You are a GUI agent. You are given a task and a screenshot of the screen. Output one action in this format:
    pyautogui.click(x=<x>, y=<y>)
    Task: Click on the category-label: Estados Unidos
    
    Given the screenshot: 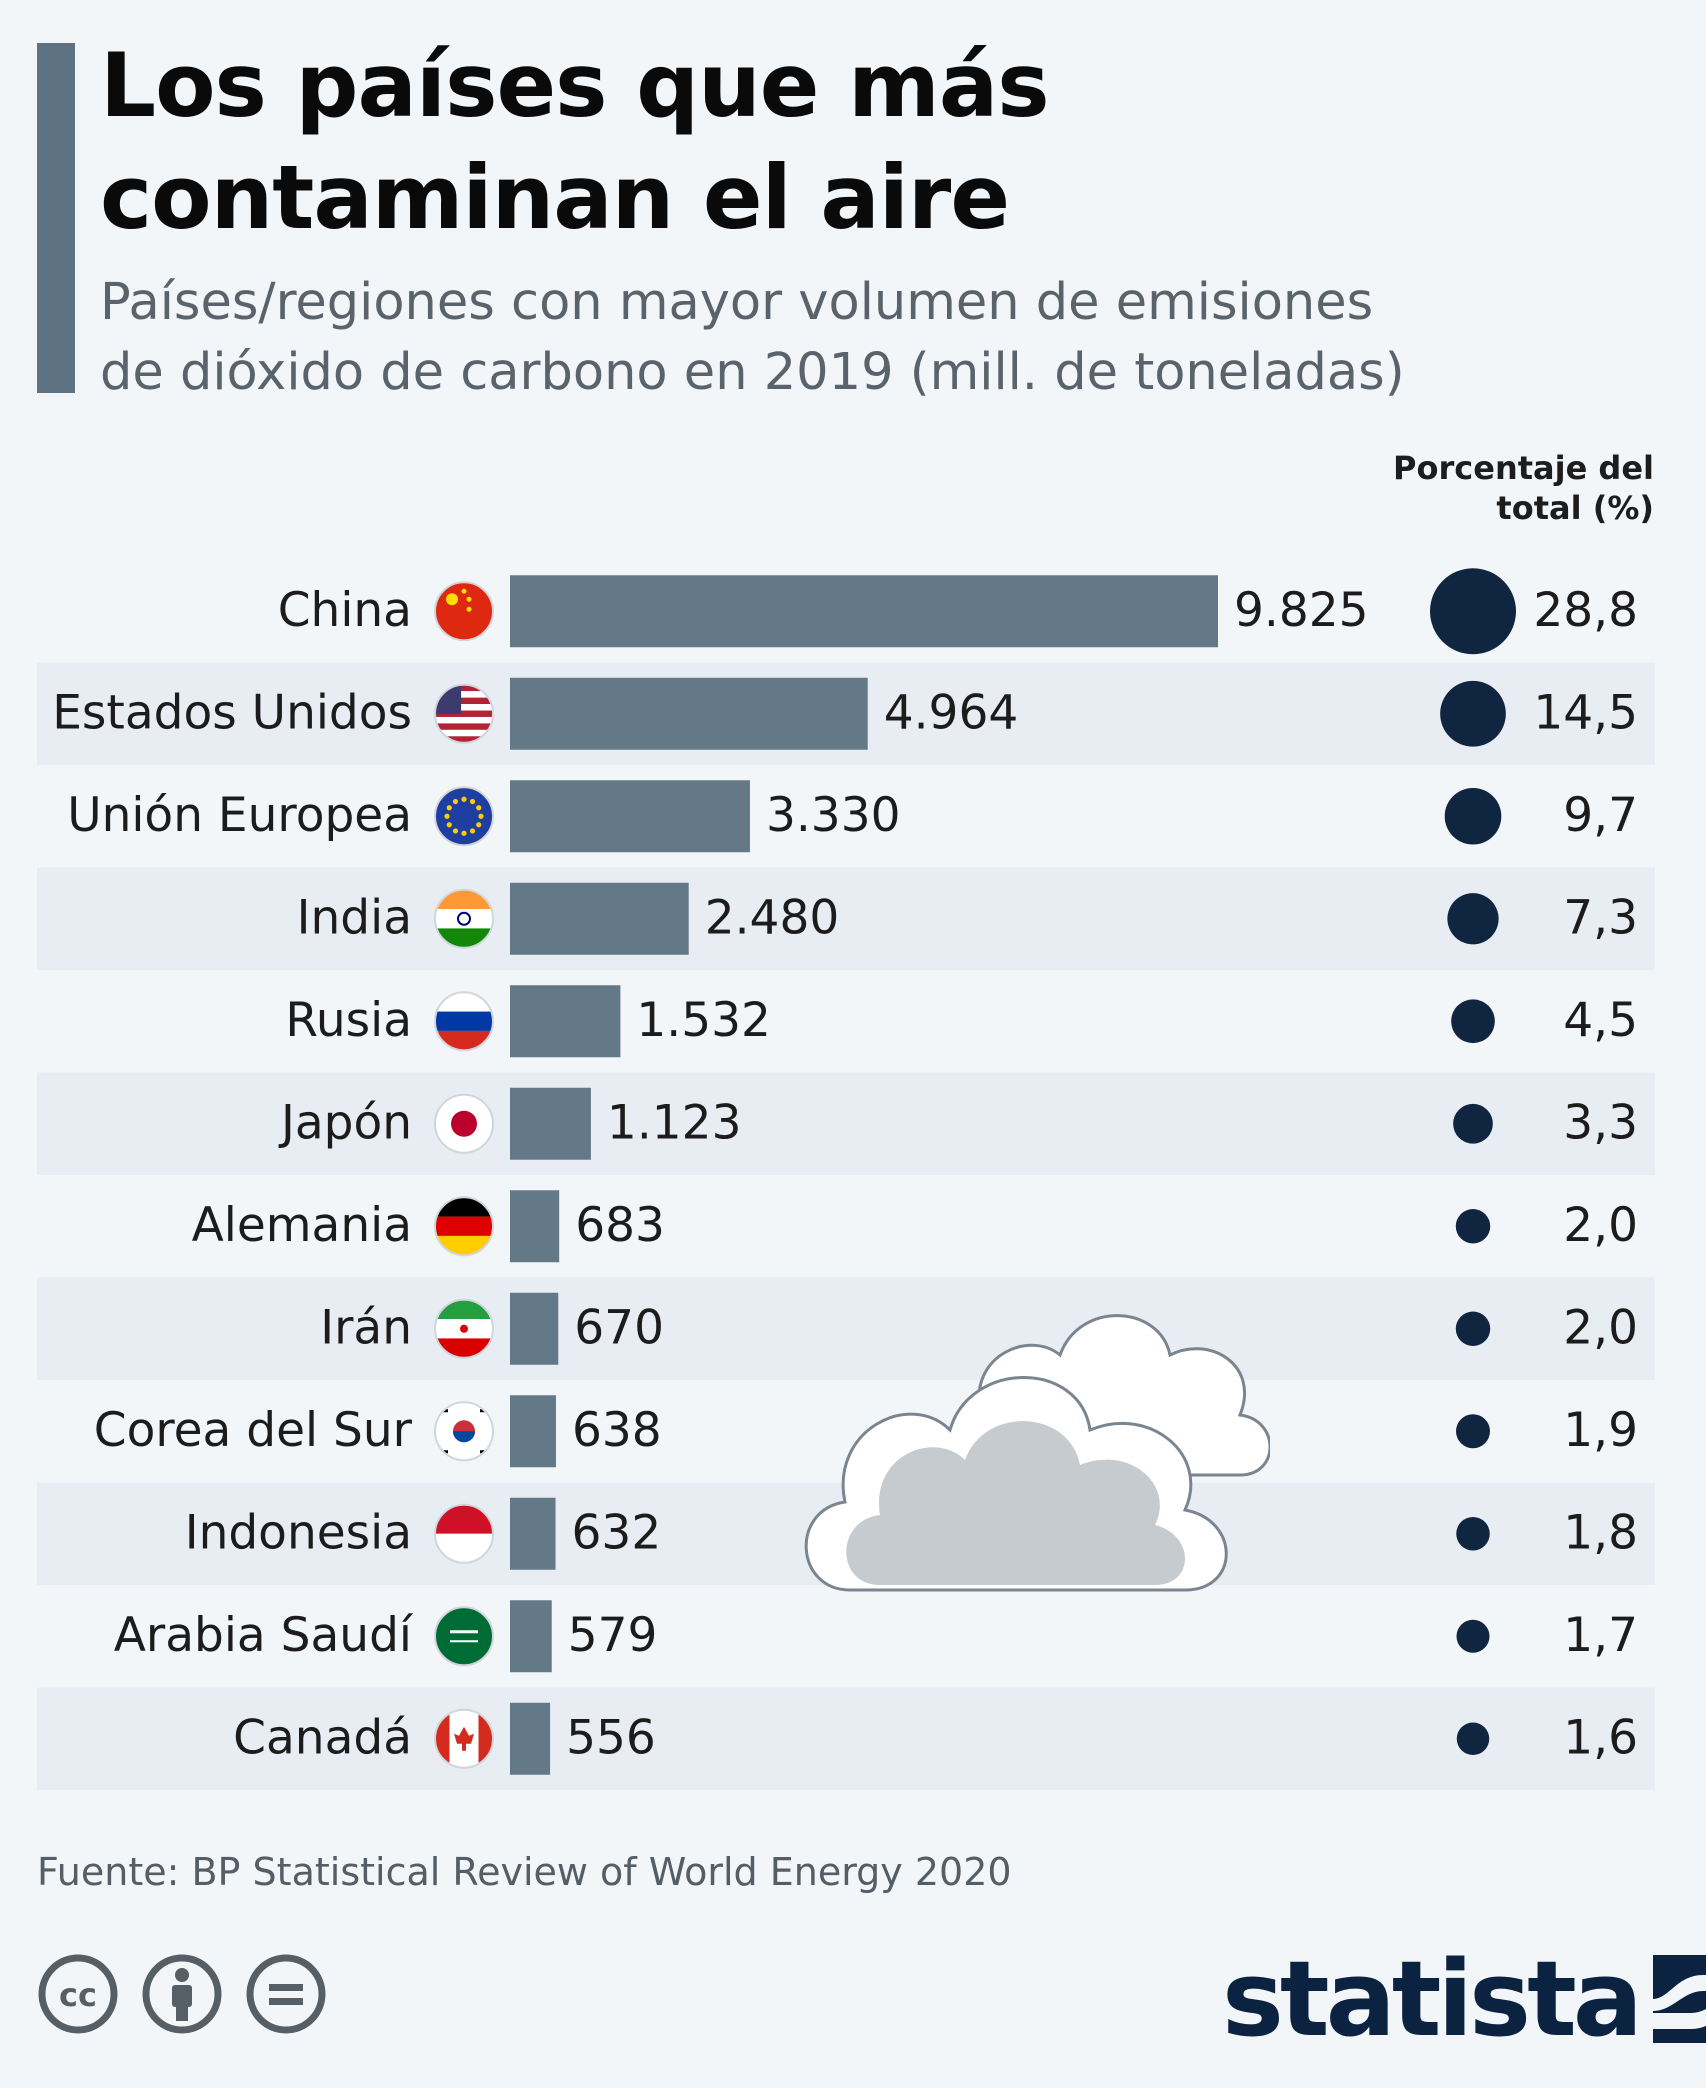 What is the action you would take?
    pyautogui.click(x=232, y=712)
    